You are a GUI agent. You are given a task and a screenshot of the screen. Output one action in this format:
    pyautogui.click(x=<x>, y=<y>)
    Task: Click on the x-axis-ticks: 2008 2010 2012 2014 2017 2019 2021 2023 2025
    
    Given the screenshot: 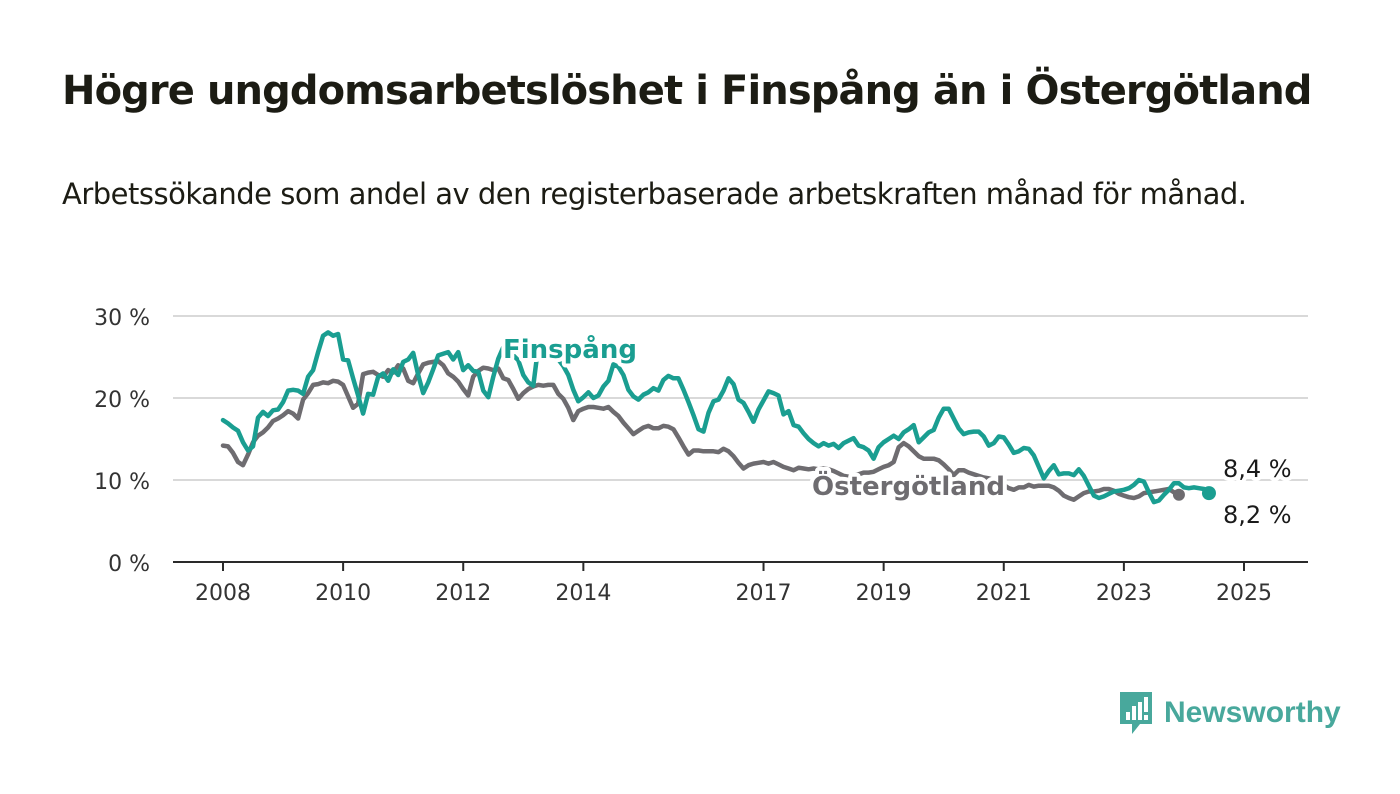 What is the action you would take?
    pyautogui.click(x=733, y=584)
    